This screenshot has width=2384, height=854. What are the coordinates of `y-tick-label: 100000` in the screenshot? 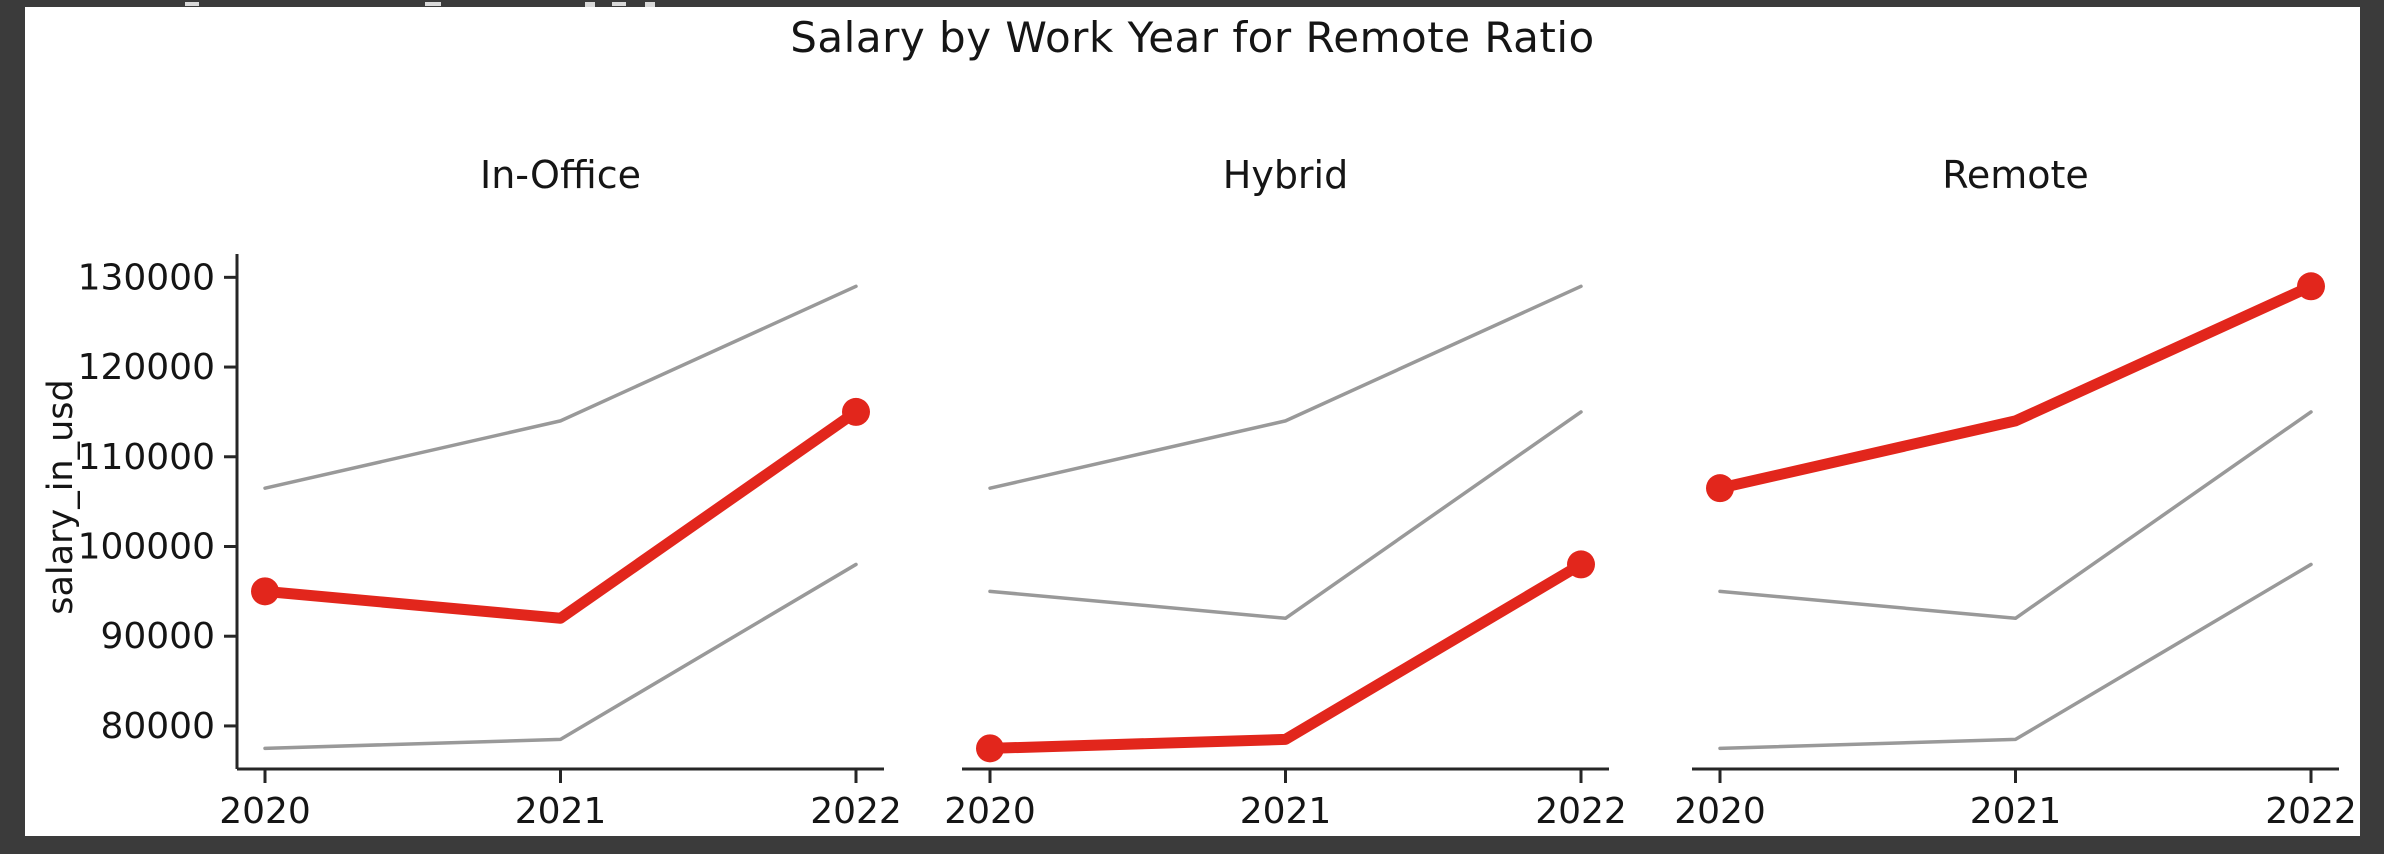 It's located at (146, 546).